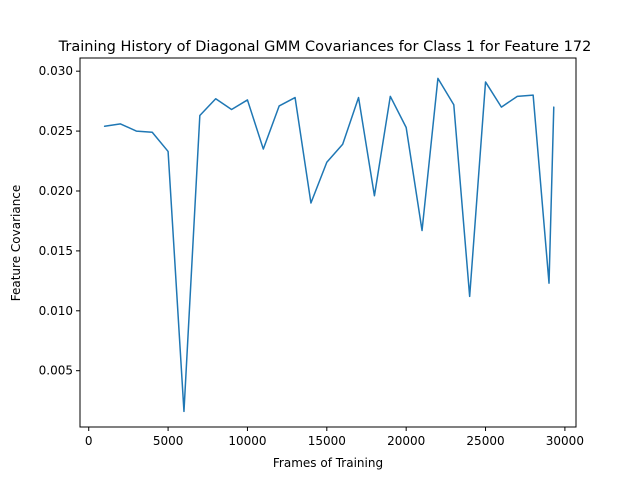 The width and height of the screenshot is (640, 480). I want to click on x-axis-label: Frames of Training, so click(328, 463).